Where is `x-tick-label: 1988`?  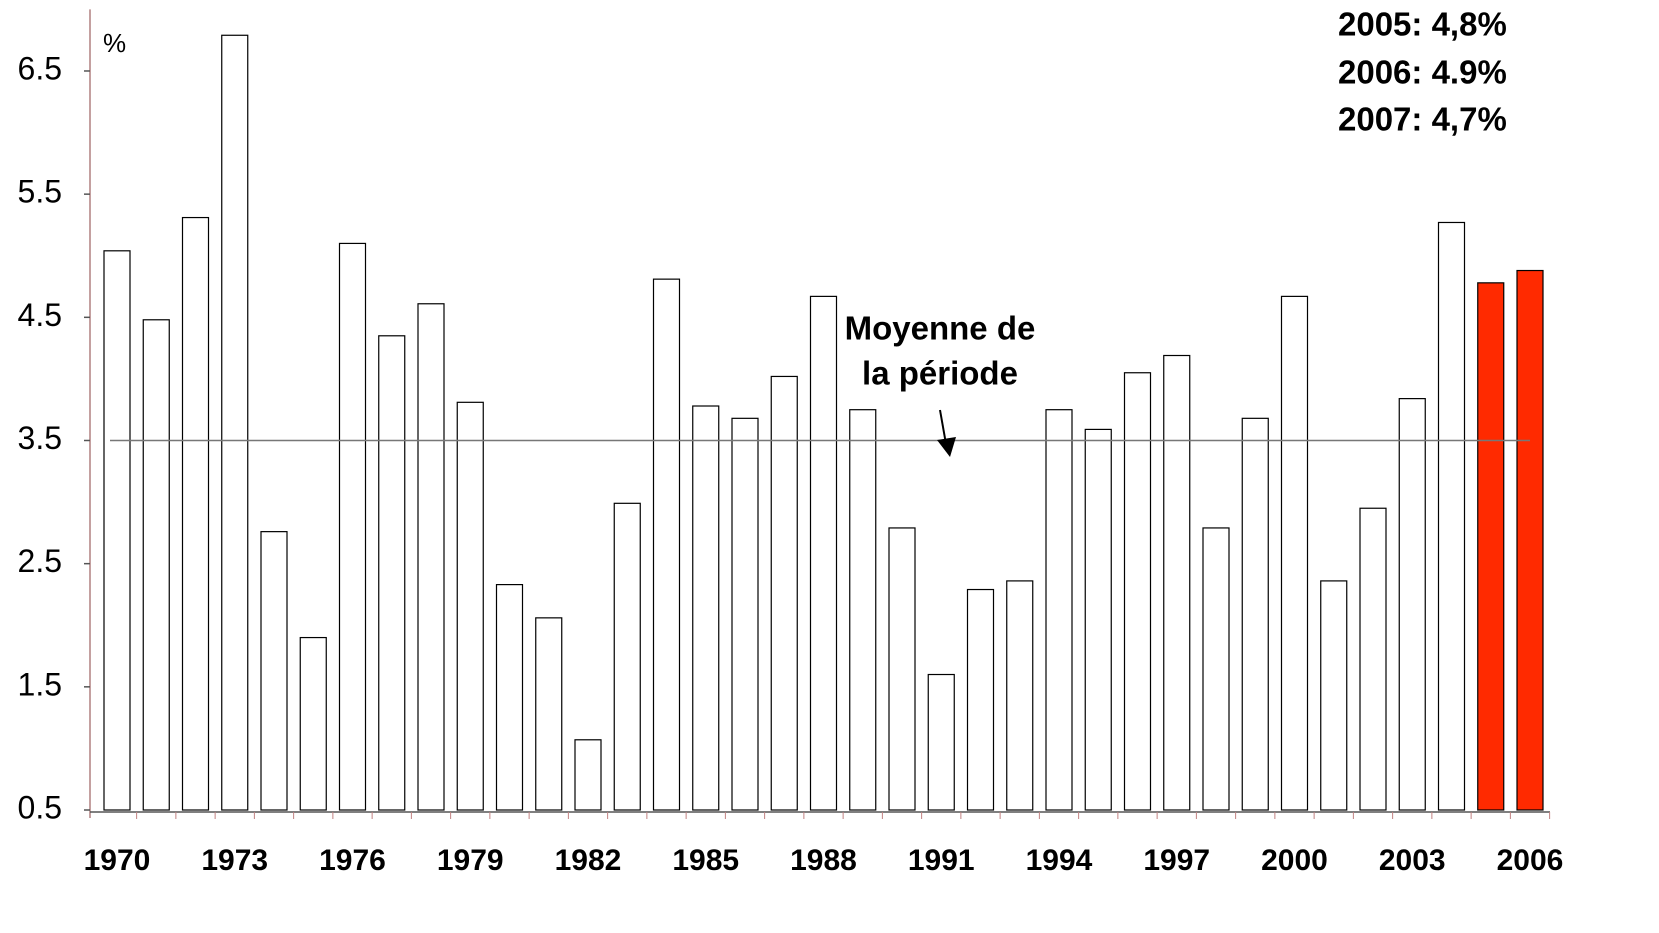
x-tick-label: 1988 is located at coordinates (823, 860).